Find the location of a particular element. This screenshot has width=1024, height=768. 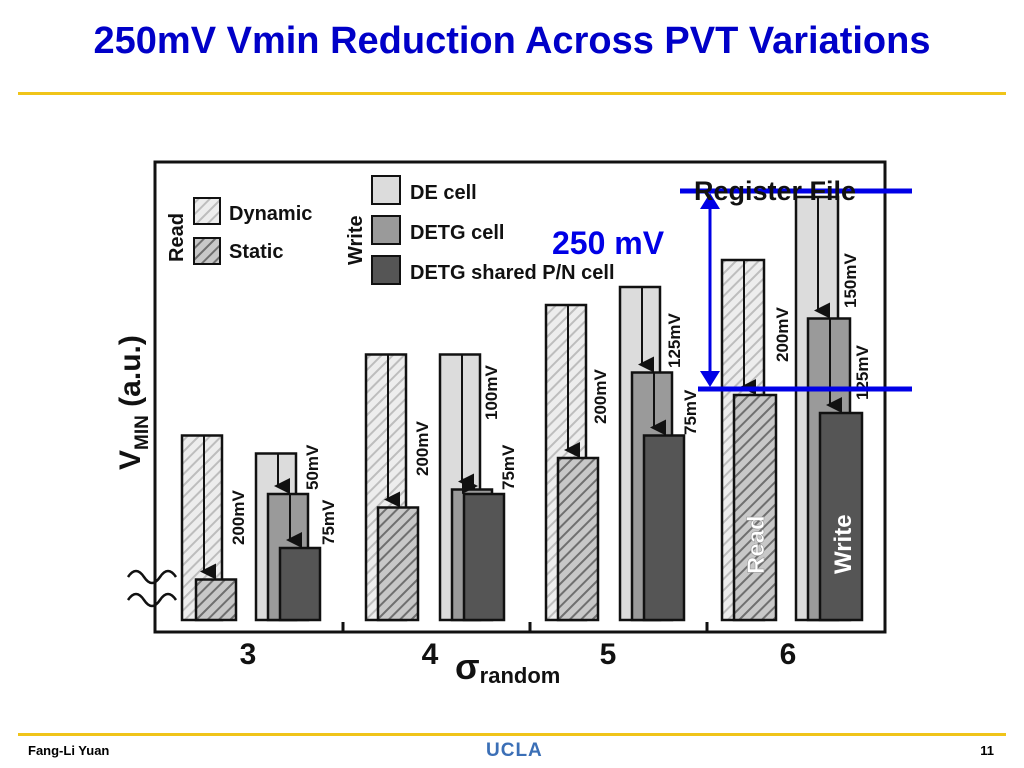

label-de-to-detg: 50mV is located at coordinates (312, 467).